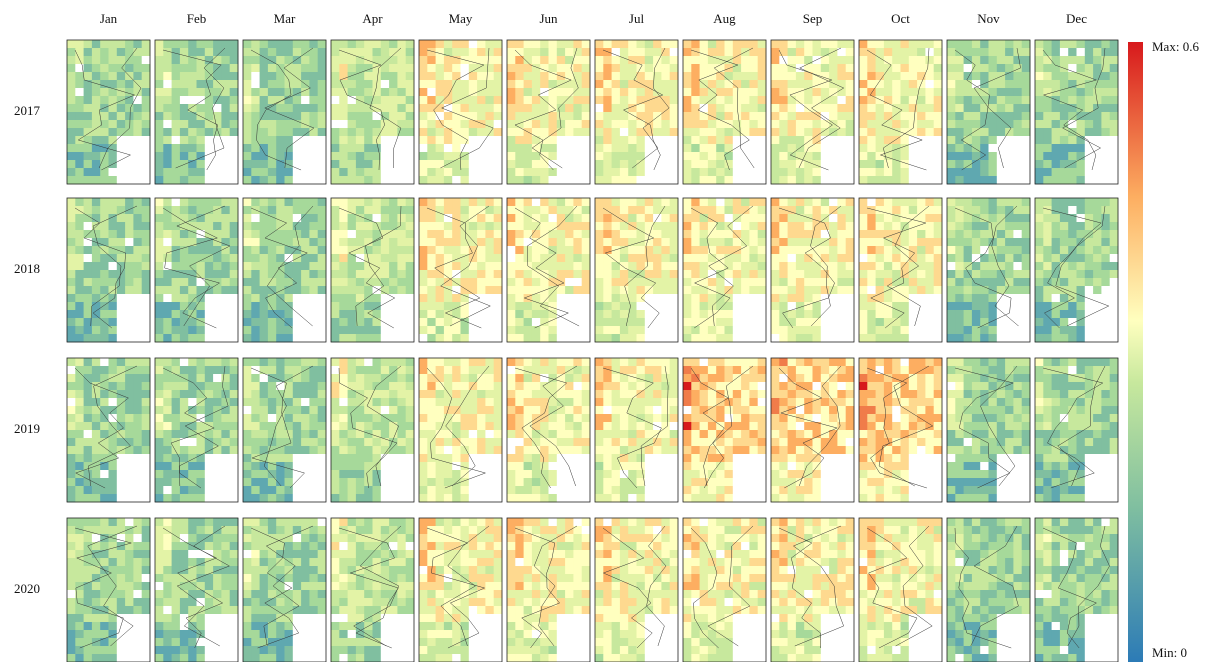 The image size is (1213, 662). Describe the element at coordinates (724, 270) in the screenshot. I see `panel-frame` at that location.